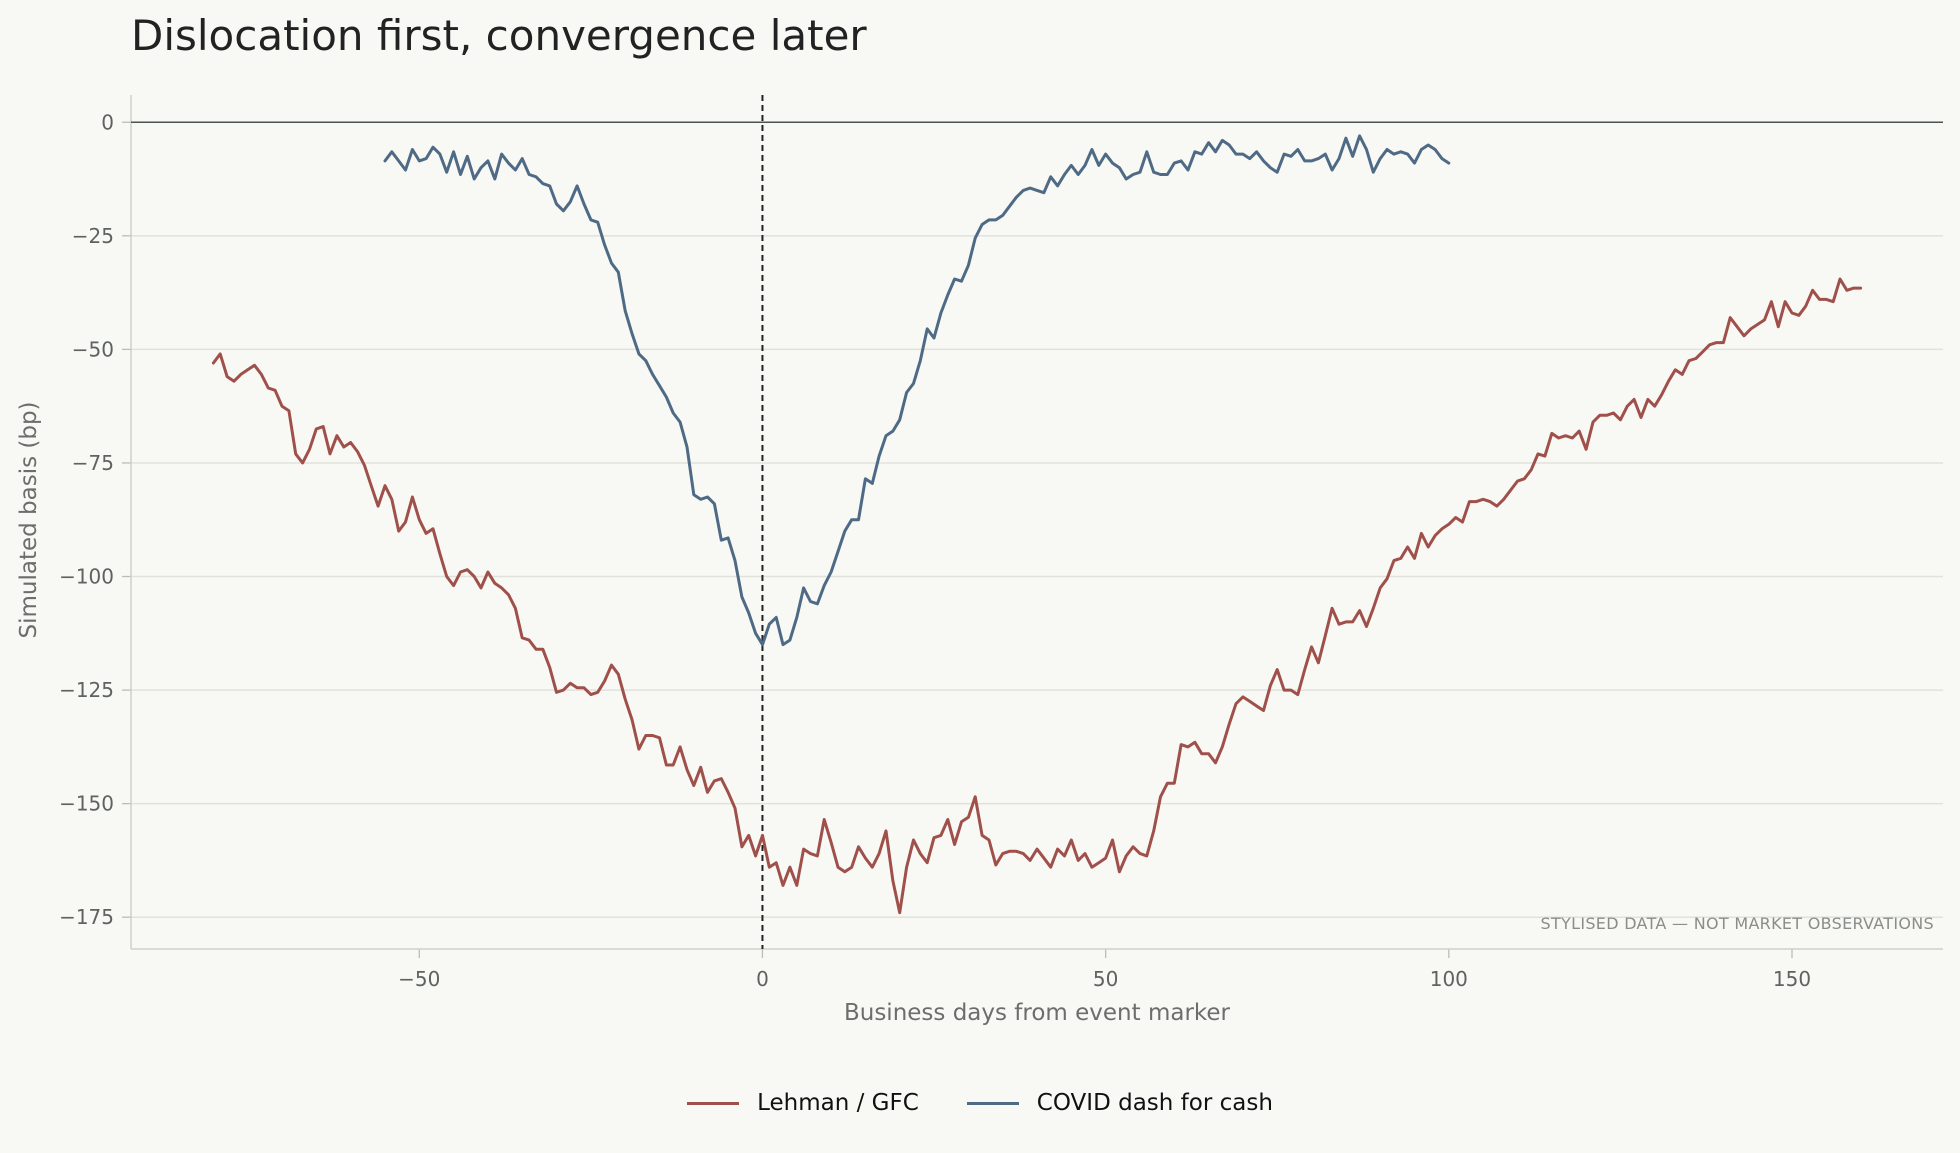 The height and width of the screenshot is (1153, 1960). I want to click on legend: Lehman / GFC COVID dash for cash, so click(980, 1103).